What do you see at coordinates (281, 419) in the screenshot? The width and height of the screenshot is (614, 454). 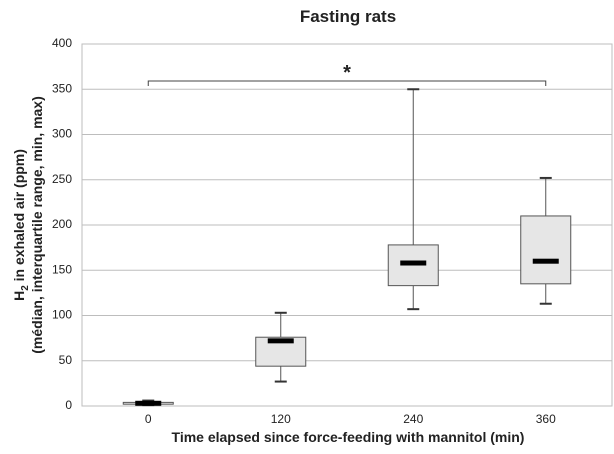 I see `x-tick-label: 120` at bounding box center [281, 419].